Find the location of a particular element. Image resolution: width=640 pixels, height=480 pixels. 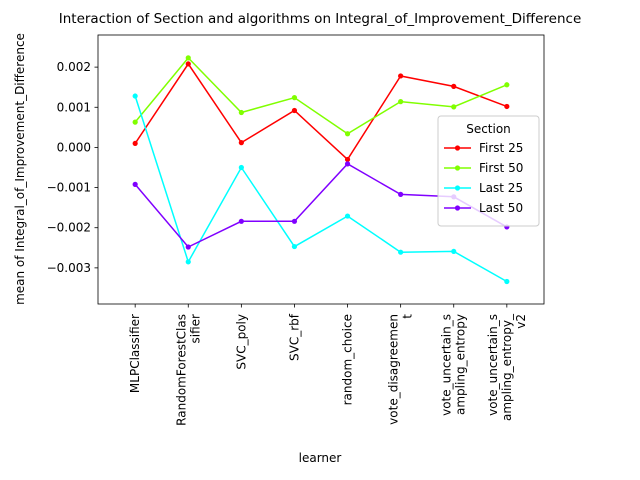

x-tick-label: SVC_rbf is located at coordinates (294, 337).